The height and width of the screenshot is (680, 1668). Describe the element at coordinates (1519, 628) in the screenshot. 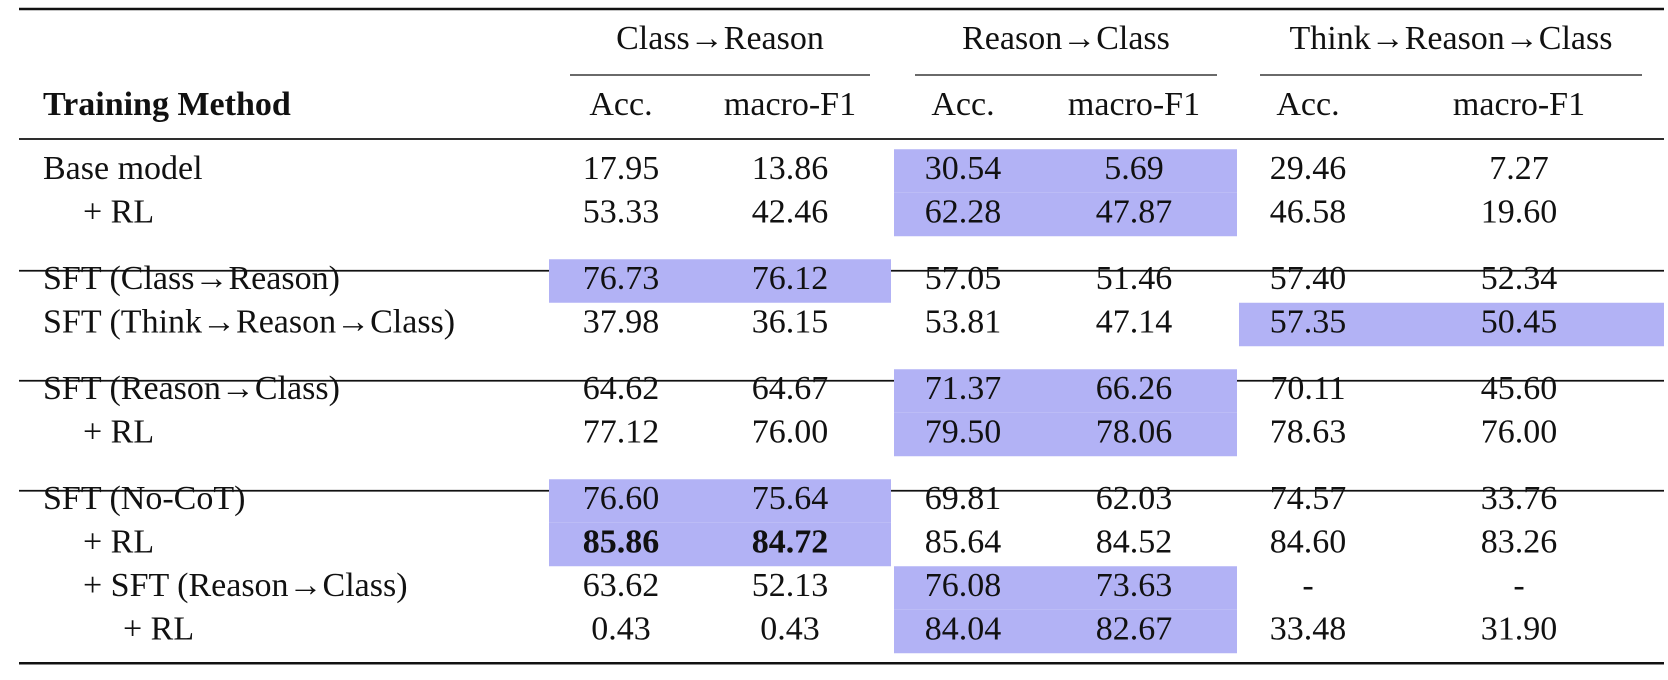

I see `cell: 31.90` at that location.